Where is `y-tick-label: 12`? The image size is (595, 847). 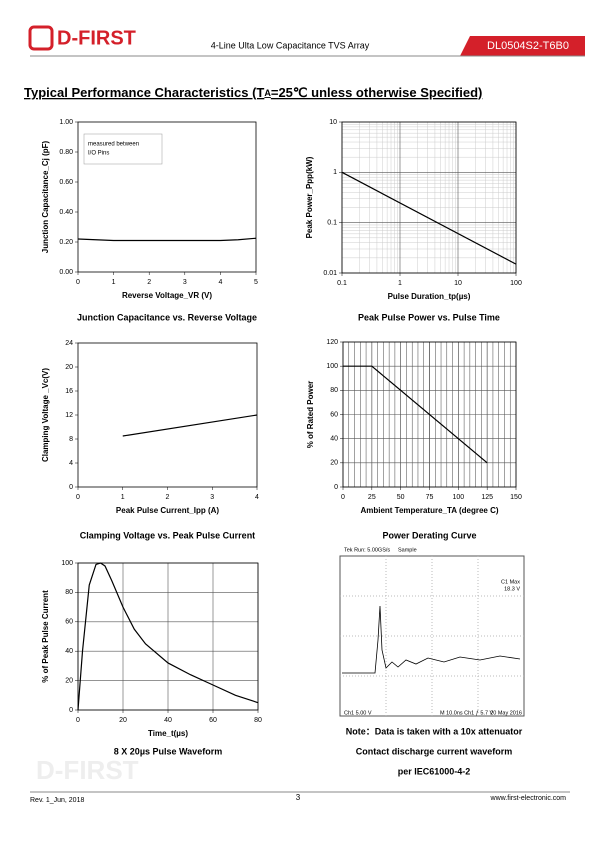
y-tick-label: 12 is located at coordinates (69, 415).